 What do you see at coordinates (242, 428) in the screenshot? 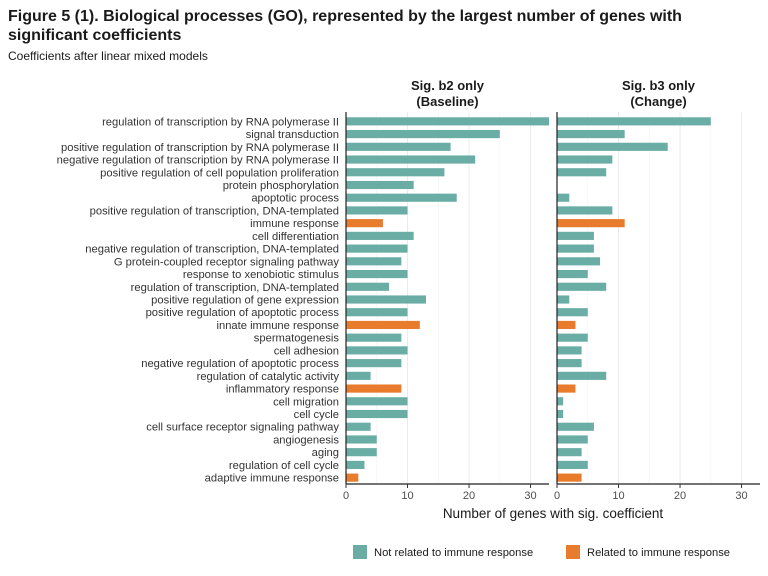
I see `category-label: cell surface receptor signaling pathway` at bounding box center [242, 428].